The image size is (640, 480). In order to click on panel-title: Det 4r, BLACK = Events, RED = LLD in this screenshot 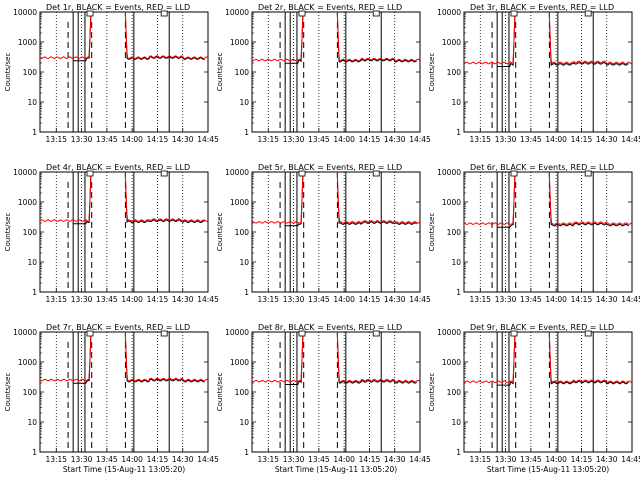, I will do `click(118, 167)`.